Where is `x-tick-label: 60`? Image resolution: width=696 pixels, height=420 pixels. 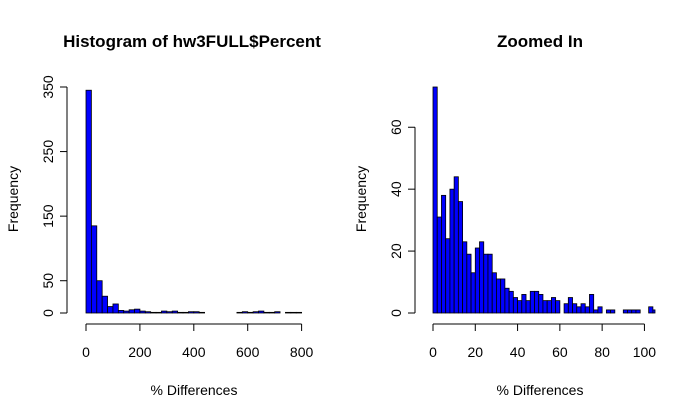
x-tick-label: 60 is located at coordinates (560, 352).